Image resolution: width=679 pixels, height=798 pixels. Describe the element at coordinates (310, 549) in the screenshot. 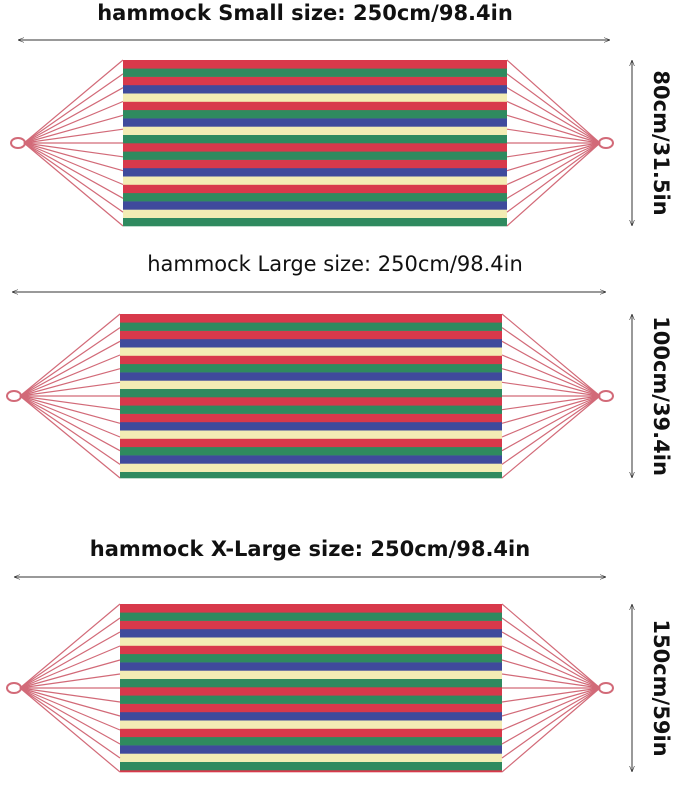

I see `width-label: hammock X-Large size: 250cm/98.4in` at that location.